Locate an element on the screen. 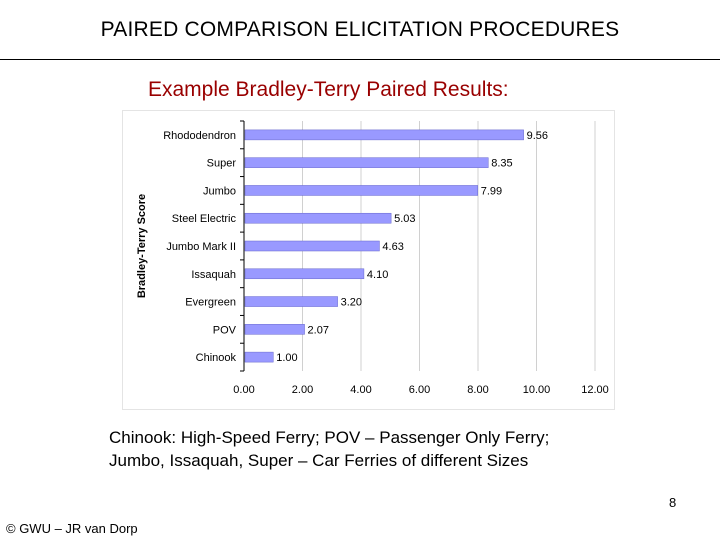  footer-copyright: © GWU – JR van Dorp is located at coordinates (72, 528).